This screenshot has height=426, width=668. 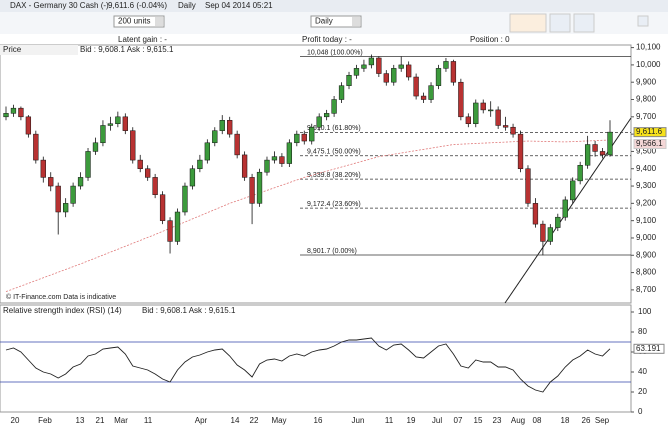 What do you see at coordinates (239, 5) in the screenshot?
I see `timestamp: Sep 04 2014 05:21` at bounding box center [239, 5].